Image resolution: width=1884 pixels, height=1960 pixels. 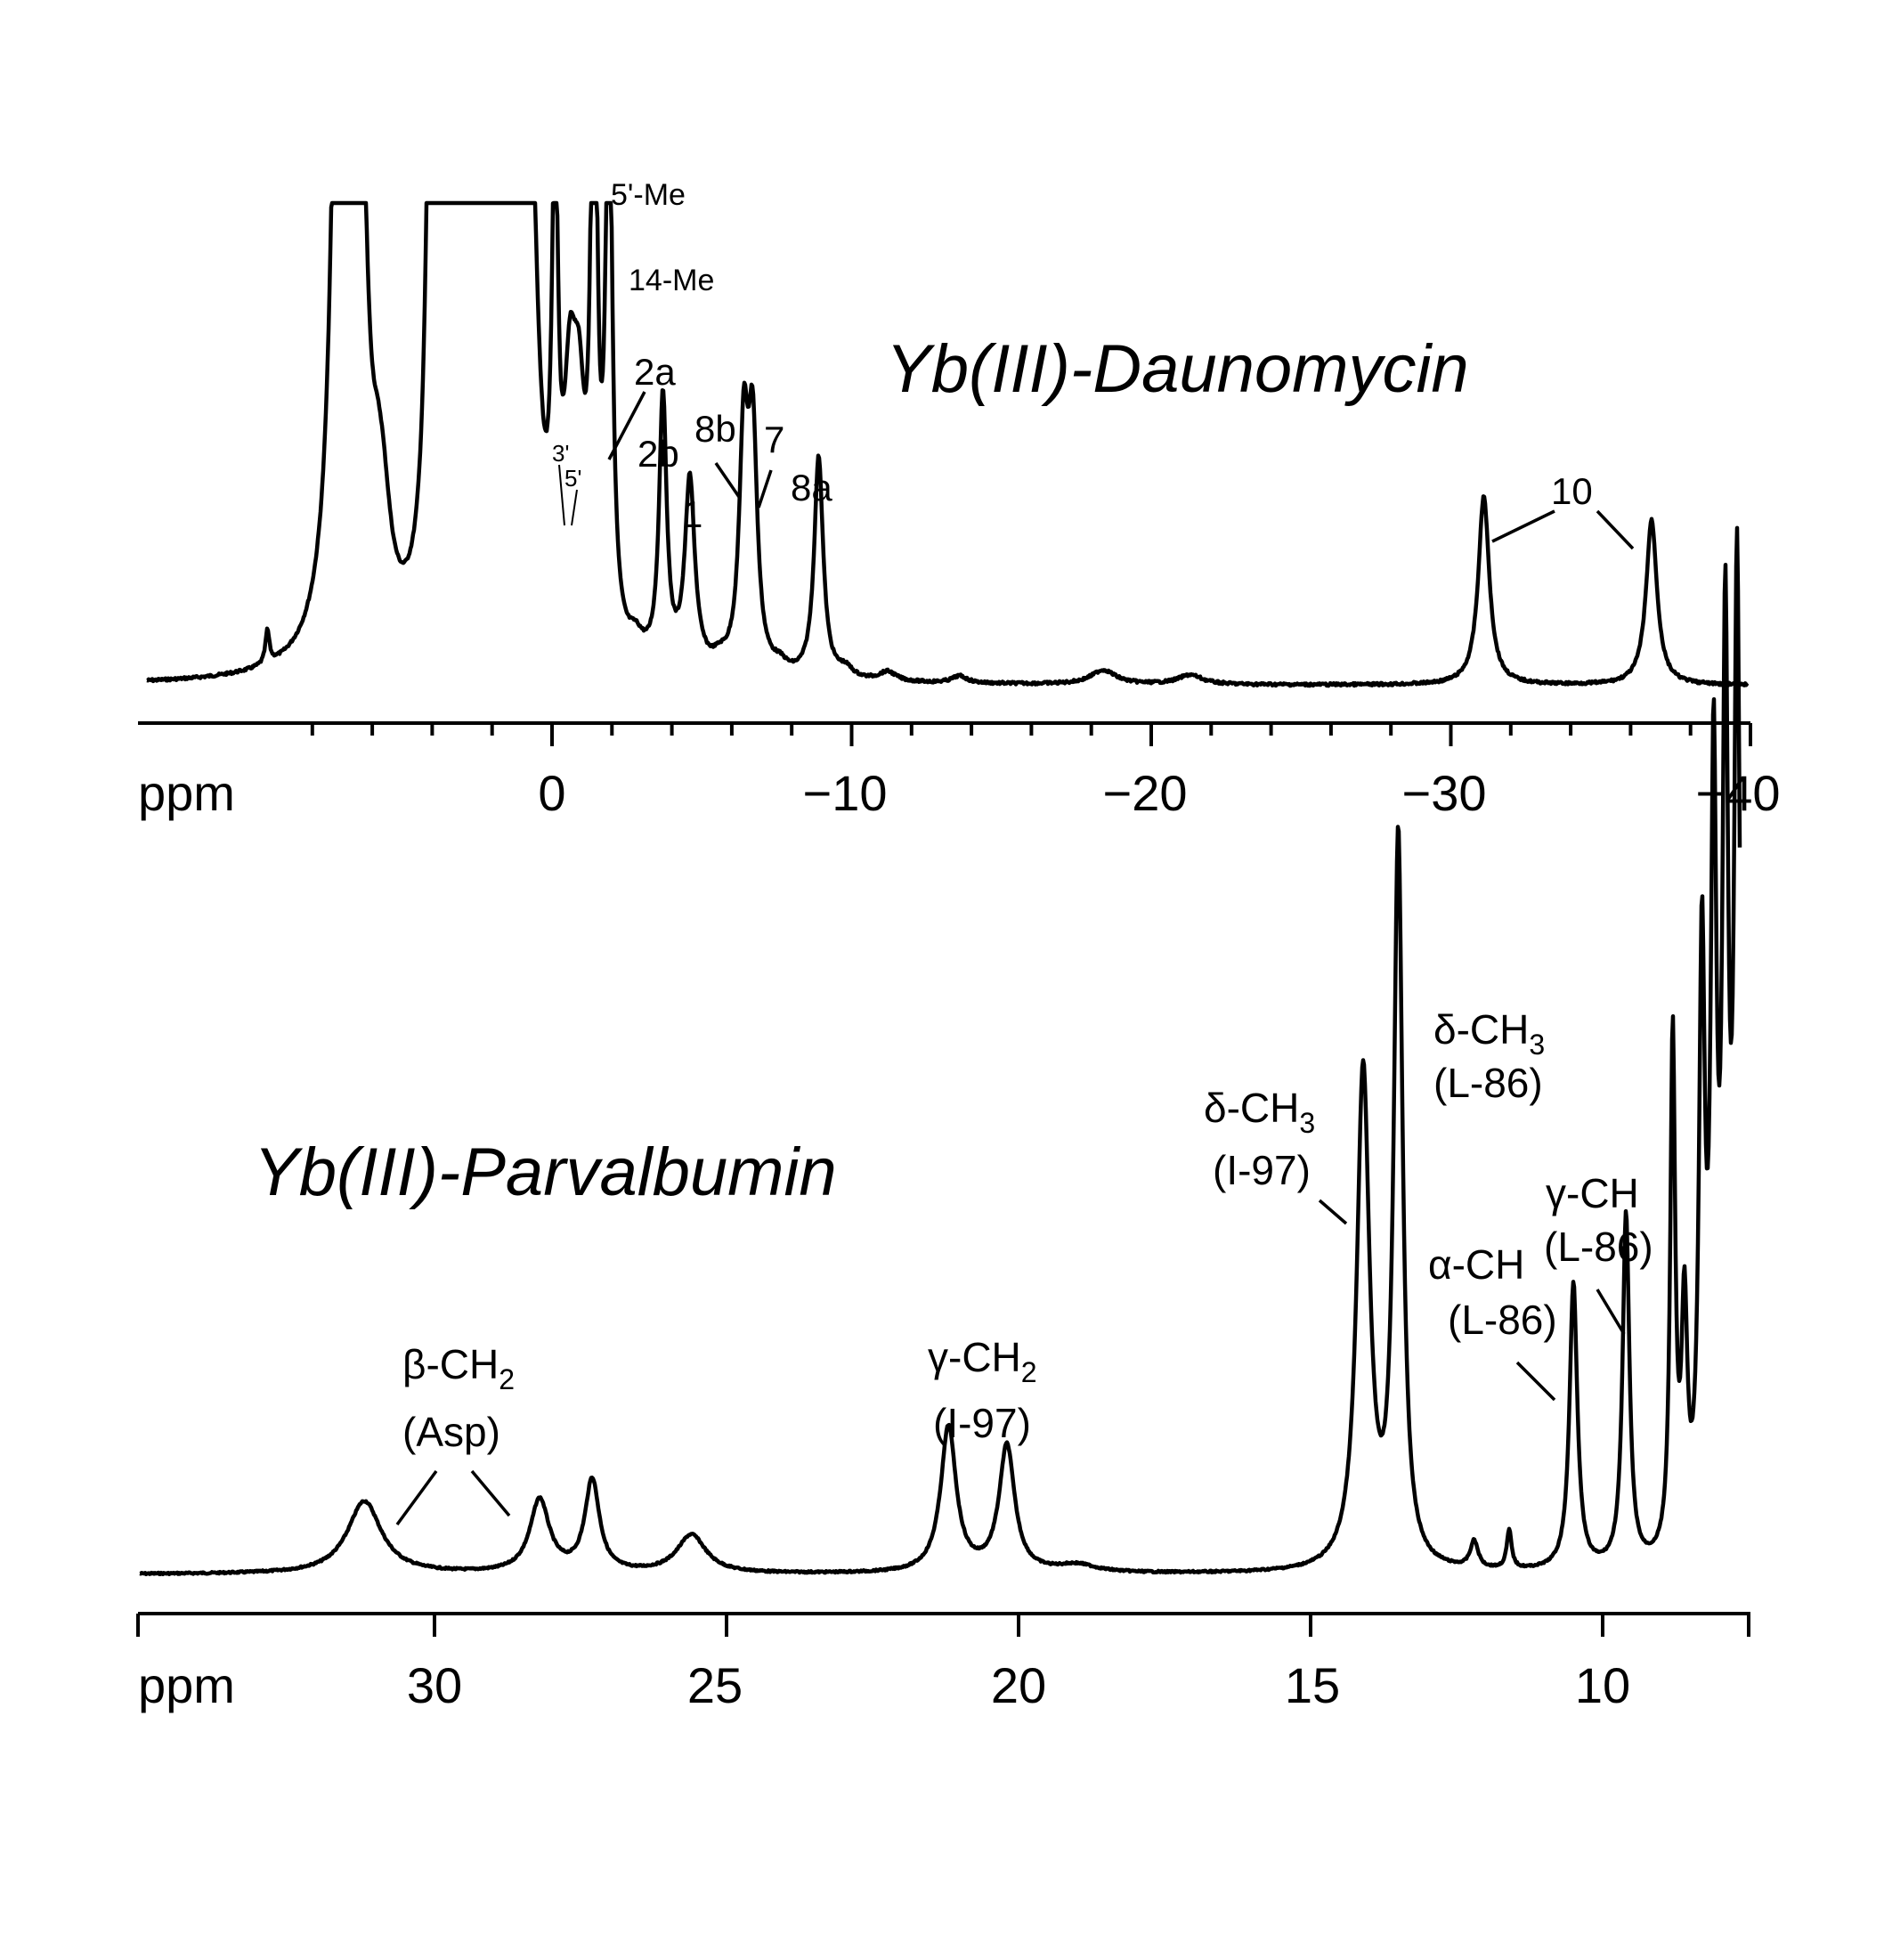 What do you see at coordinates (572, 478) in the screenshot?
I see `annotation-5-prime: 5'` at bounding box center [572, 478].